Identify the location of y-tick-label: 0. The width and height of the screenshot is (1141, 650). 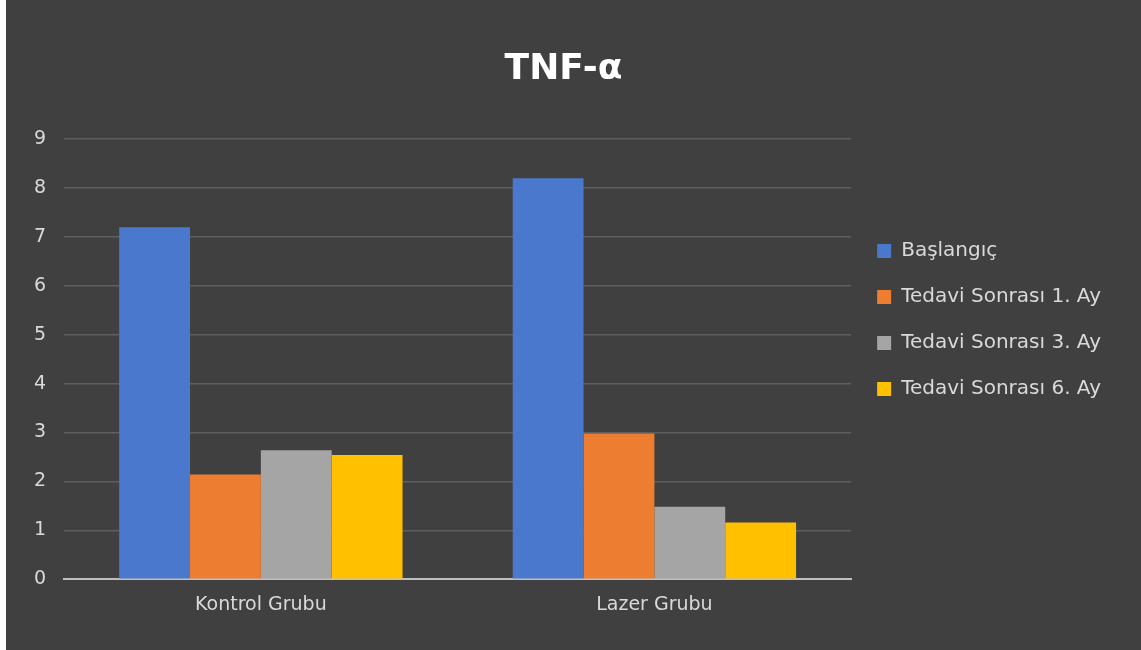
(40, 577).